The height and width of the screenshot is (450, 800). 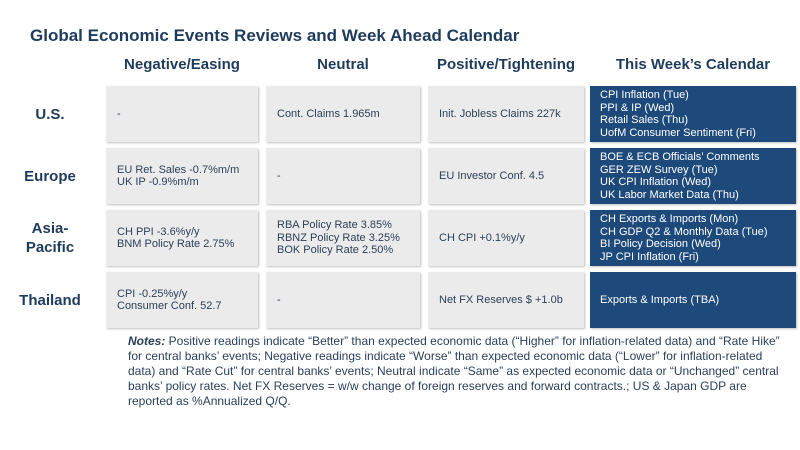 I want to click on cell-thailand-negative: CPI -0.25%y/y Consumer Conf. 52.7, so click(x=182, y=300).